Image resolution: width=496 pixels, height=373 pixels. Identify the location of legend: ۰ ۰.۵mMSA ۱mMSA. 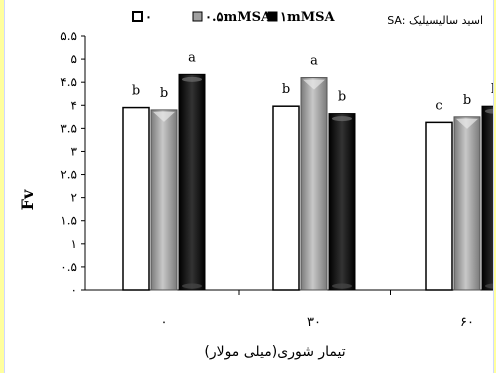
(234, 17).